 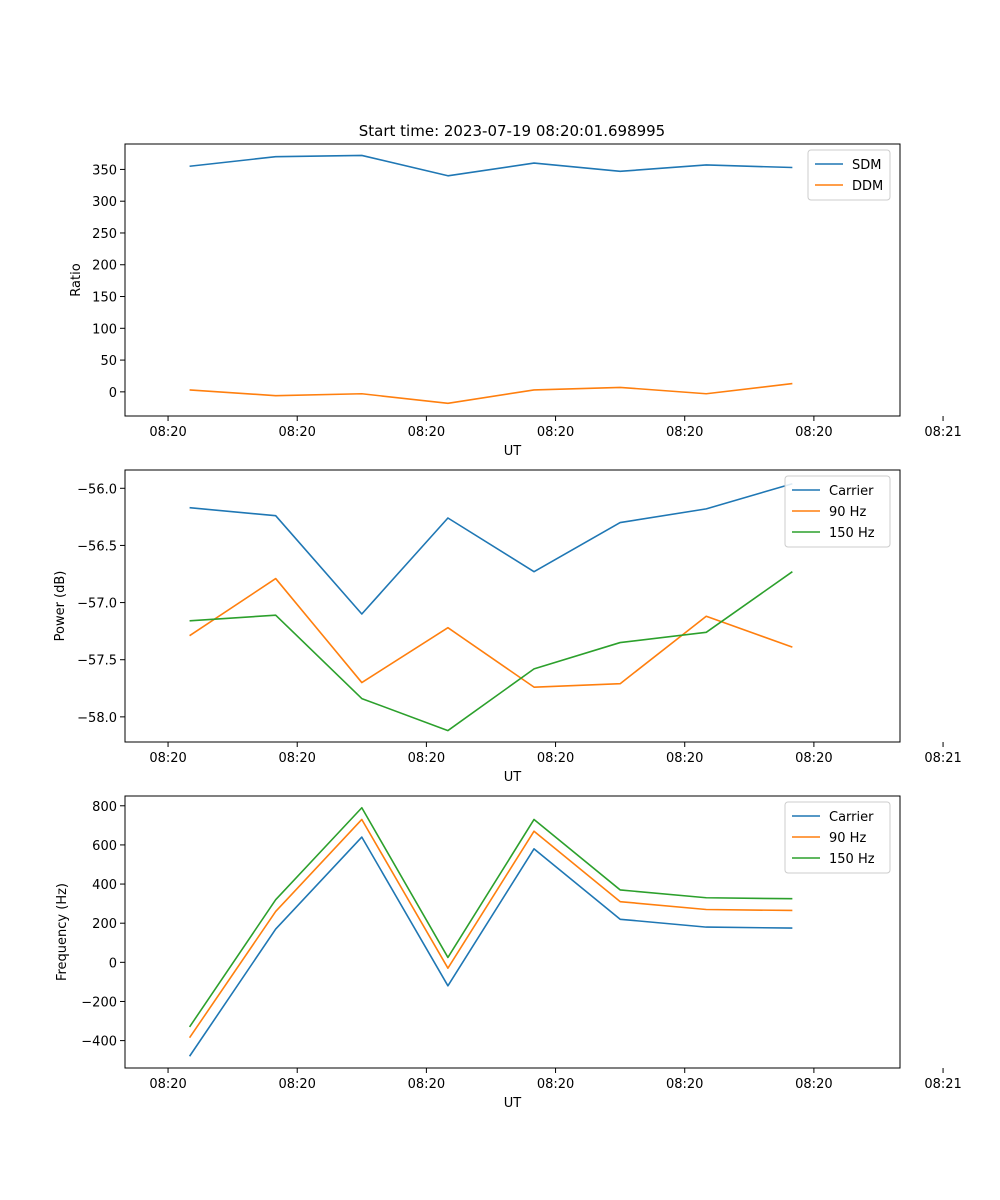 I want to click on y-tick-label: 600, so click(x=104, y=846).